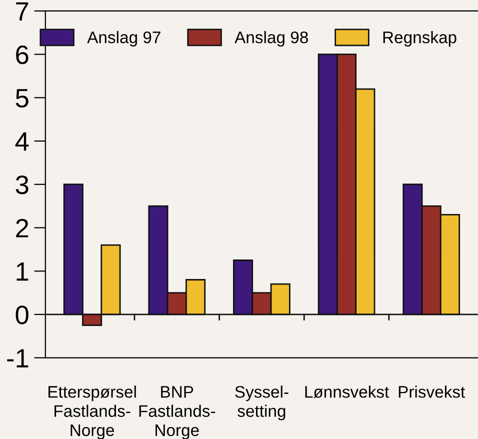 Image resolution: width=478 pixels, height=439 pixels. What do you see at coordinates (347, 392) in the screenshot?
I see `x-tick-label: Lønnsvekst` at bounding box center [347, 392].